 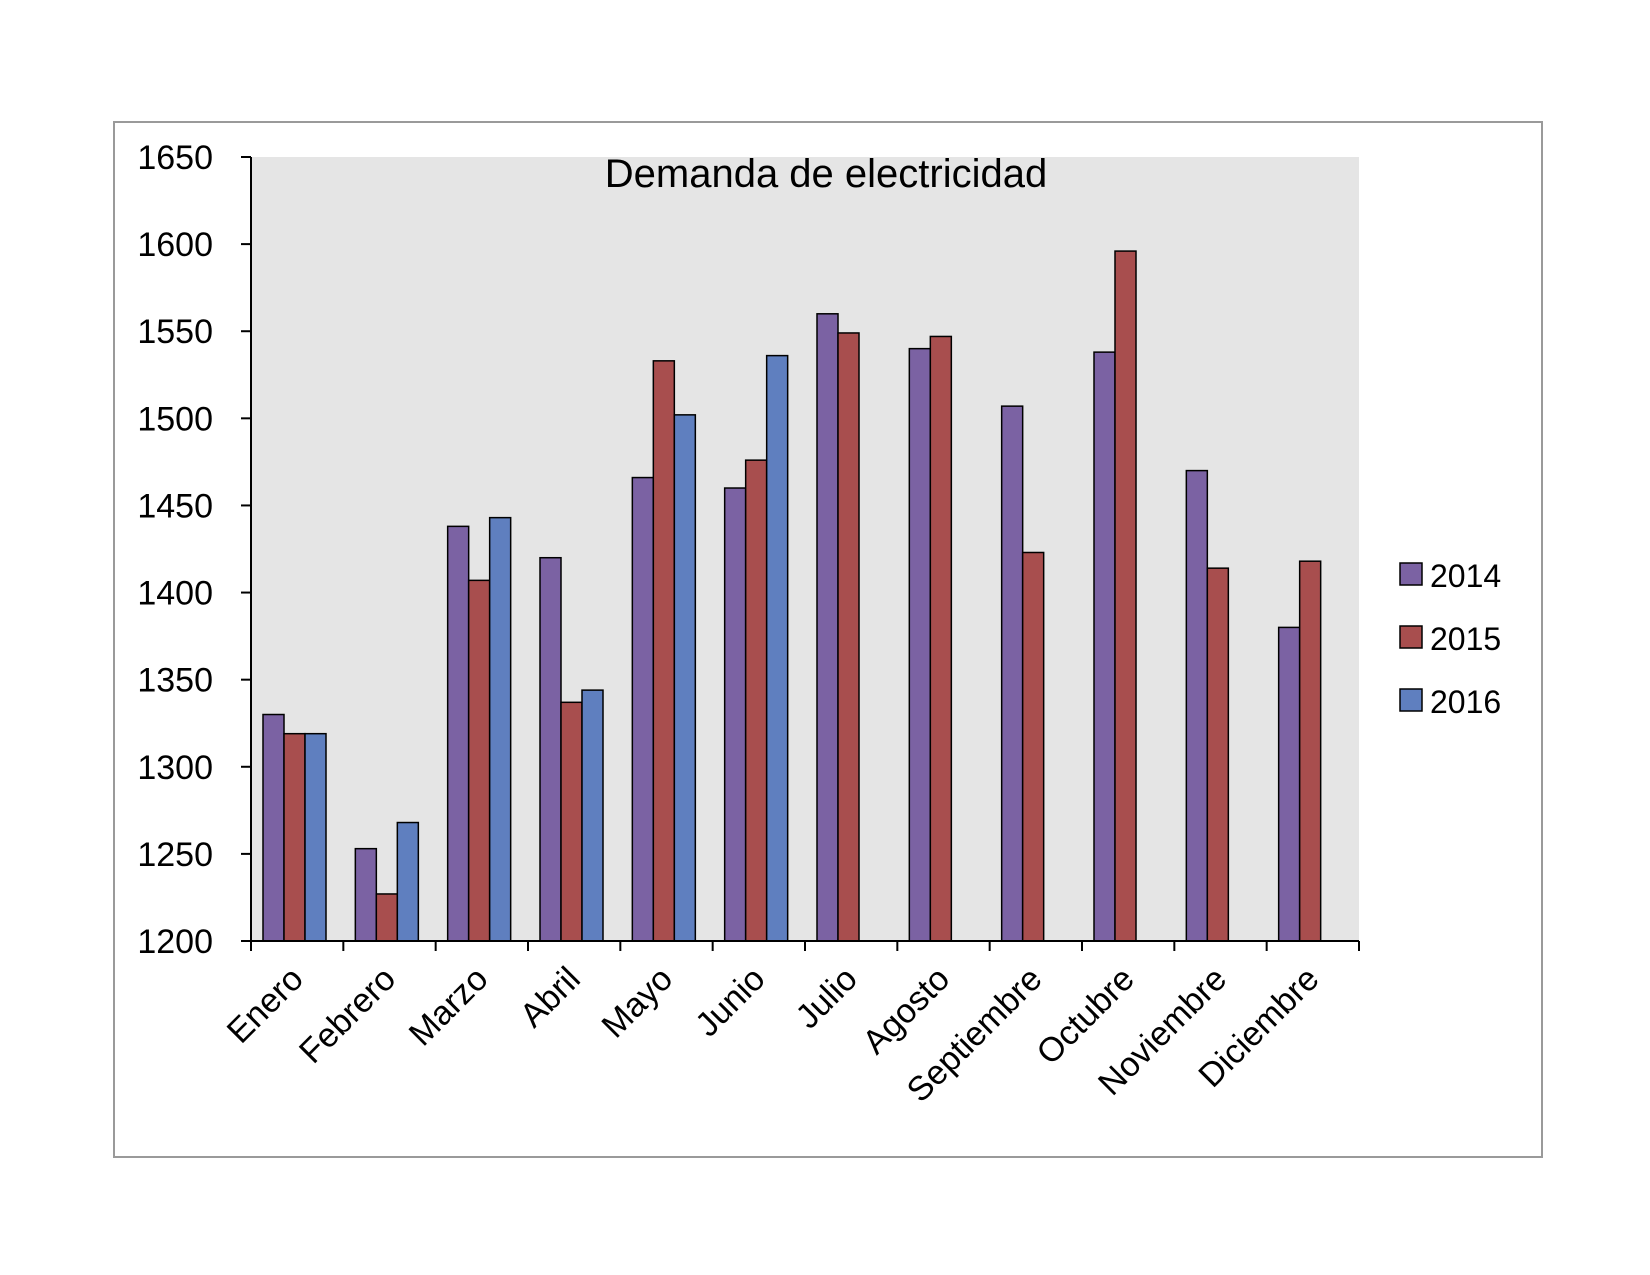 What do you see at coordinates (175, 245) in the screenshot?
I see `y-tick-label: 1600` at bounding box center [175, 245].